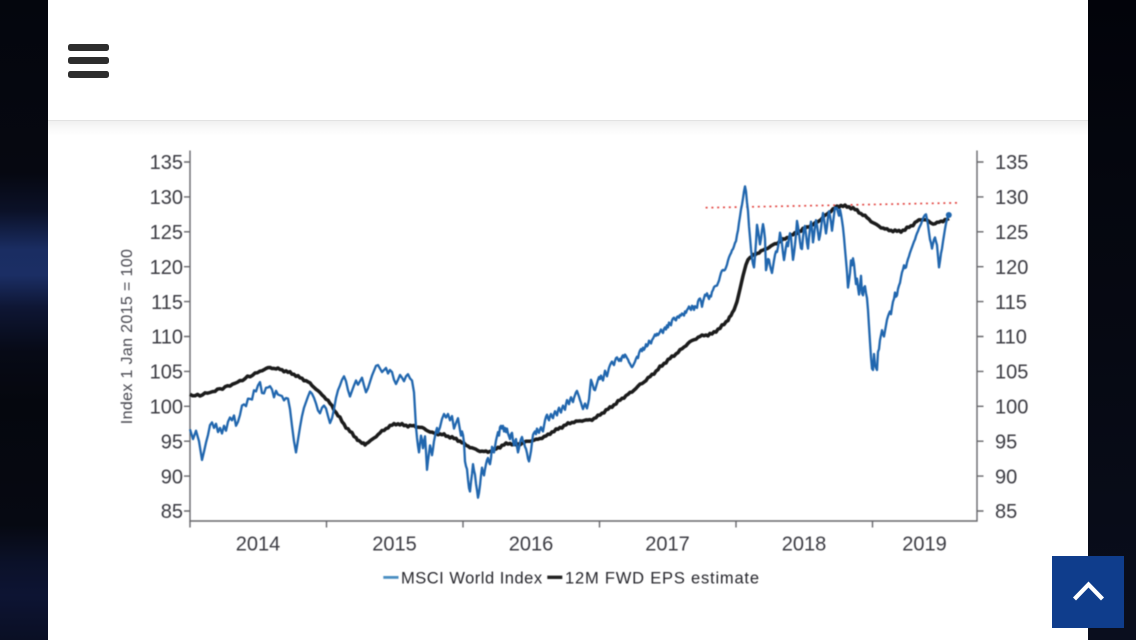  Describe the element at coordinates (531, 545) in the screenshot. I see `svg-text: 2016` at that location.